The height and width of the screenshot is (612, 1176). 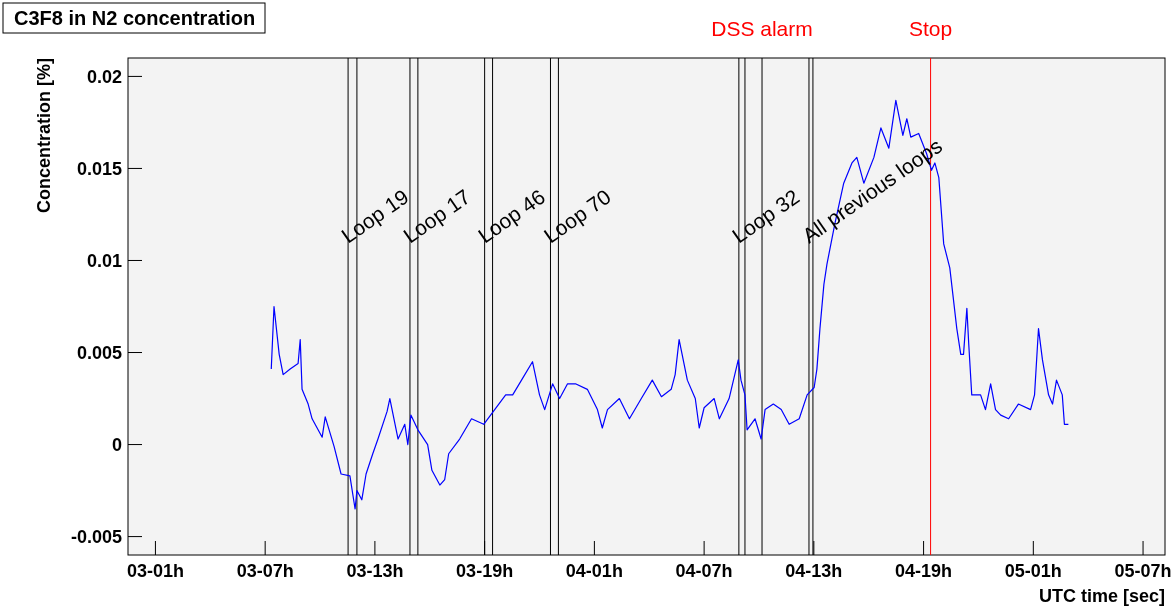 What do you see at coordinates (375, 571) in the screenshot?
I see `x-tick-label: 03-13h` at bounding box center [375, 571].